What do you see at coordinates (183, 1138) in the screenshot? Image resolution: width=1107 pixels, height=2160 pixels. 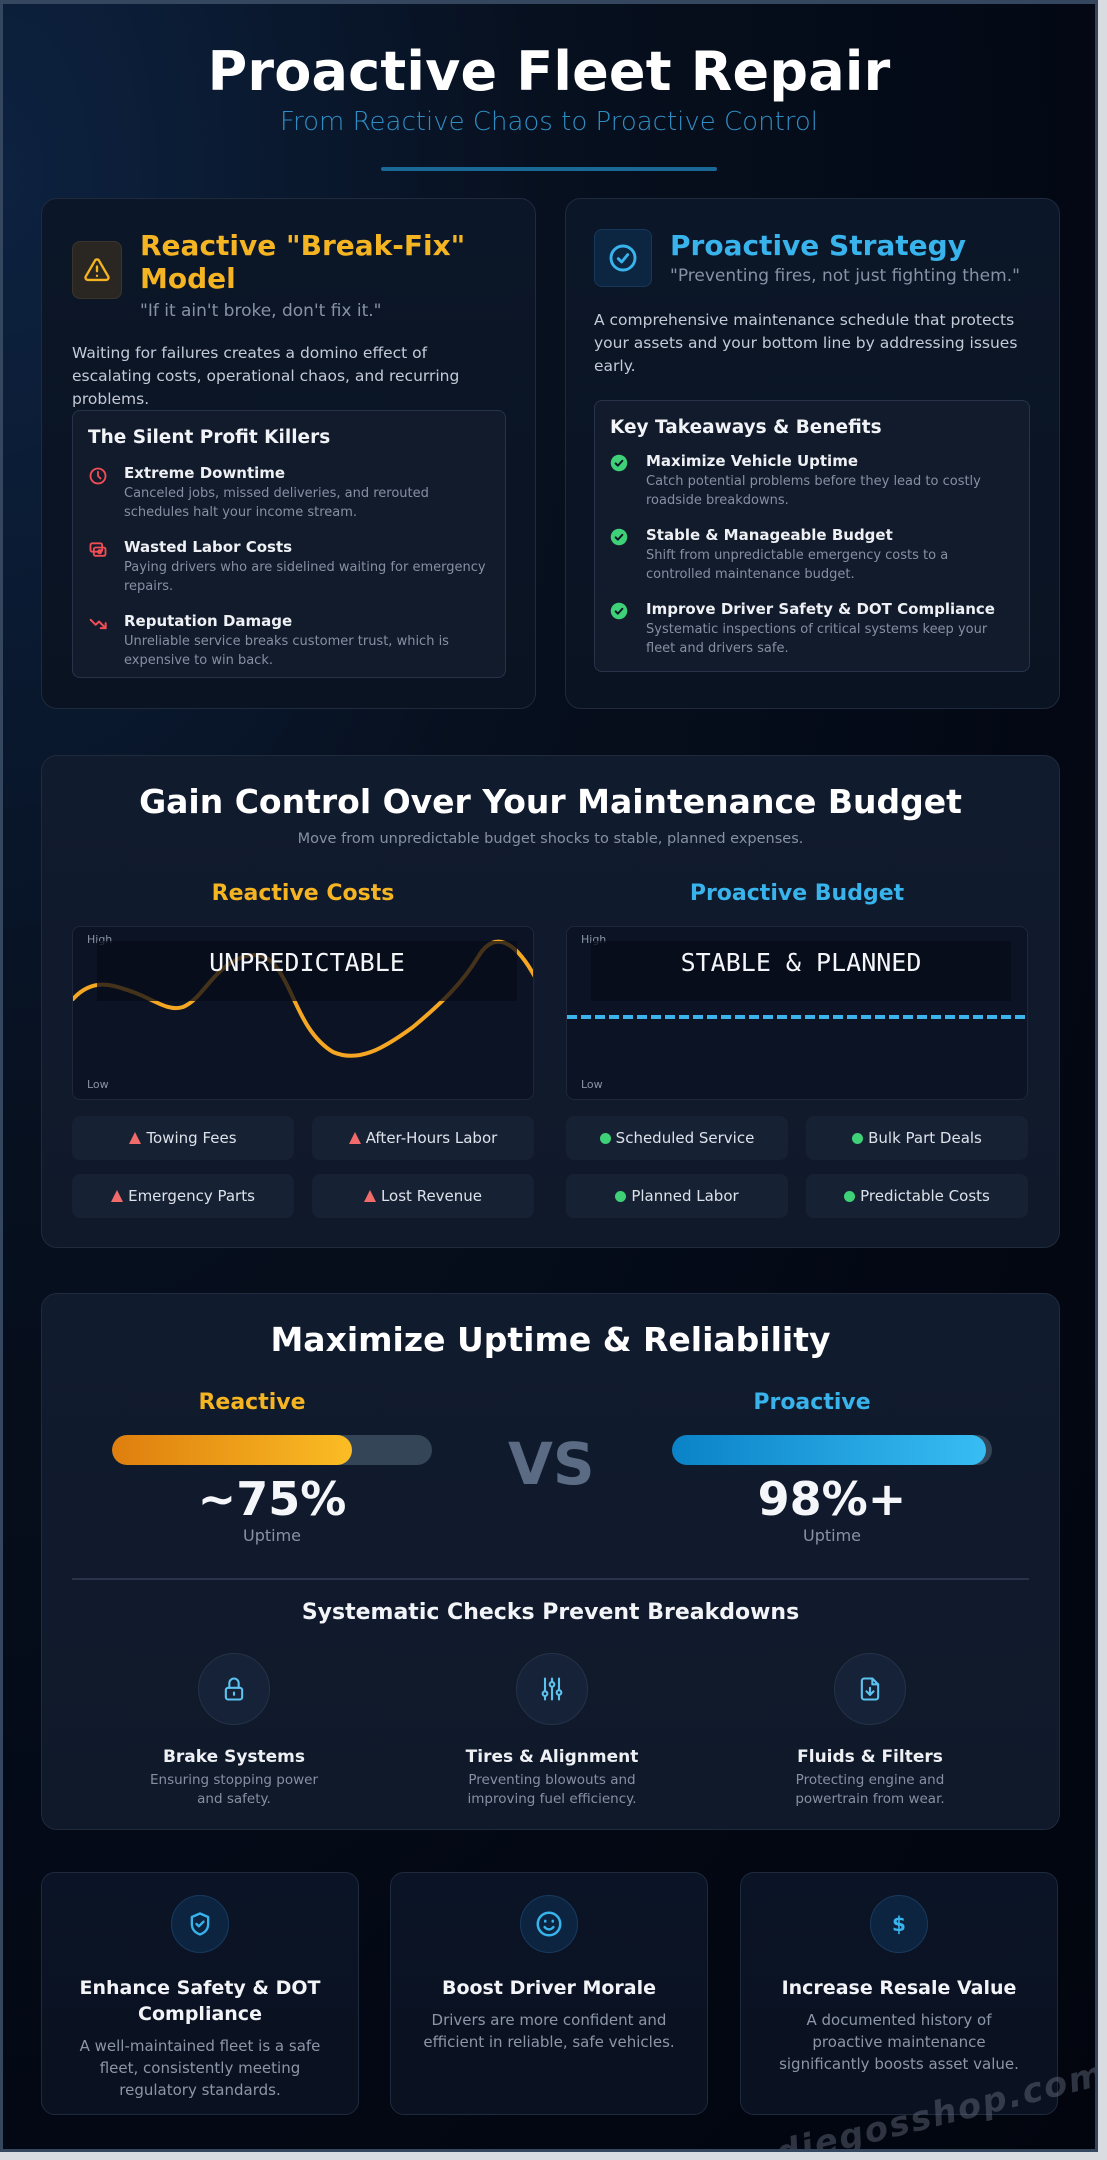 I see `reactive-cost-chip: Towing Fees` at bounding box center [183, 1138].